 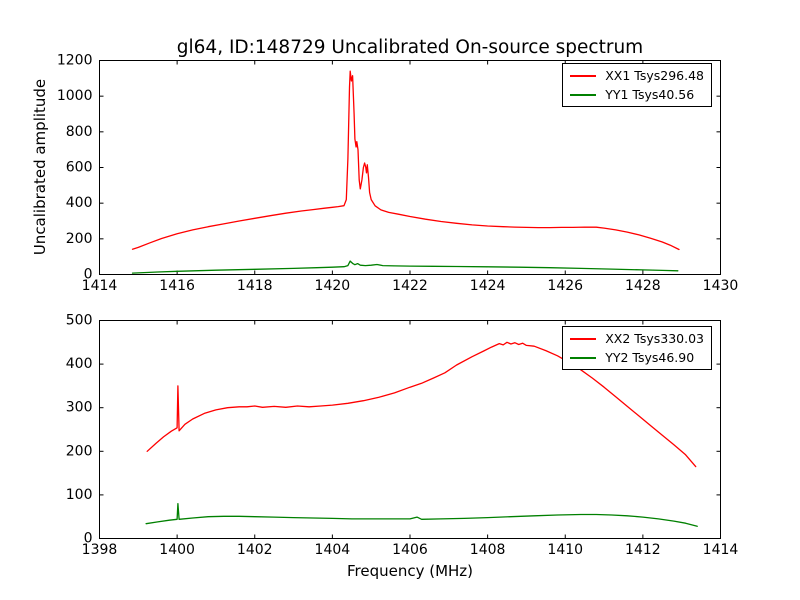 What do you see at coordinates (79, 321) in the screenshot?
I see `y-tick-label: 500` at bounding box center [79, 321].